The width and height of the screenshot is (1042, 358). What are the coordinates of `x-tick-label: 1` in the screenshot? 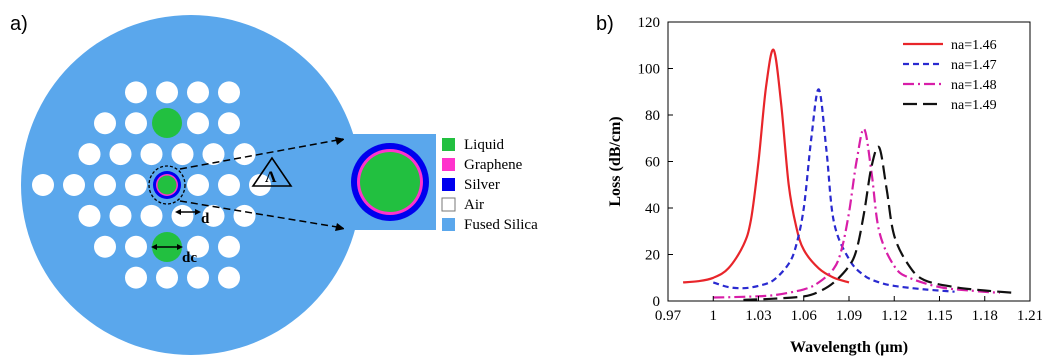 It's located at (714, 316).